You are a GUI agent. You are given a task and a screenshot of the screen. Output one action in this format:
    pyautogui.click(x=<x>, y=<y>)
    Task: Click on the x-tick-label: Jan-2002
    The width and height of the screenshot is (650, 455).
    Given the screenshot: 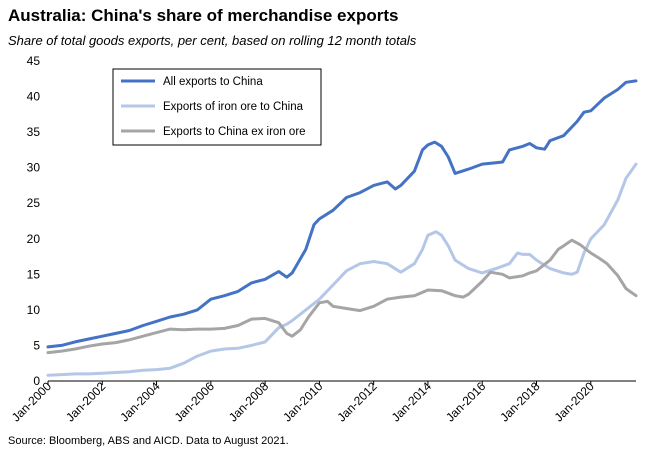 What is the action you would take?
    pyautogui.click(x=86, y=402)
    